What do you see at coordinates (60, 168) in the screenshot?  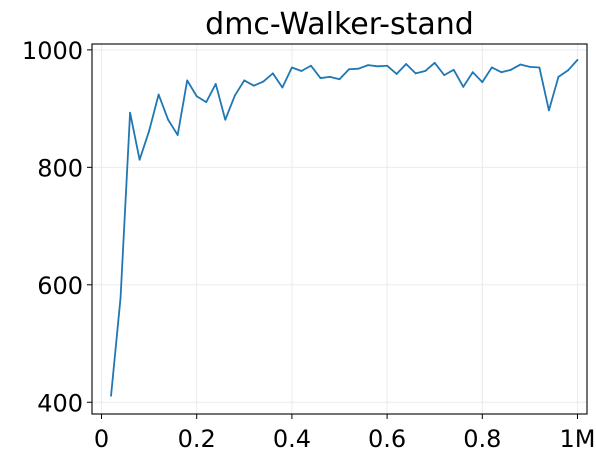 I see `y-tick-label: 800` at bounding box center [60, 168].